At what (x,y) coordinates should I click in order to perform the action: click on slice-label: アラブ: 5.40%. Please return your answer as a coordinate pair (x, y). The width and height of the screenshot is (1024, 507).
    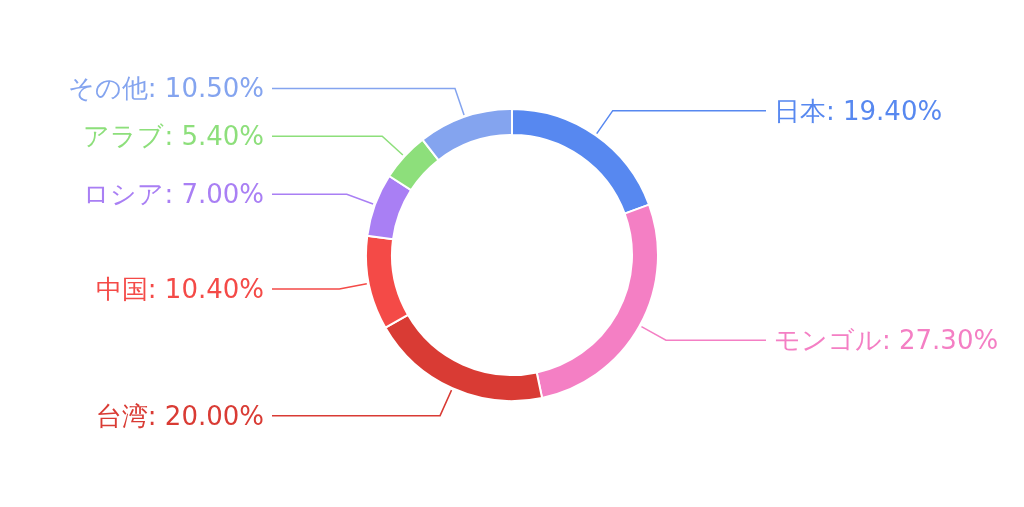
    Looking at the image, I should click on (173, 136).